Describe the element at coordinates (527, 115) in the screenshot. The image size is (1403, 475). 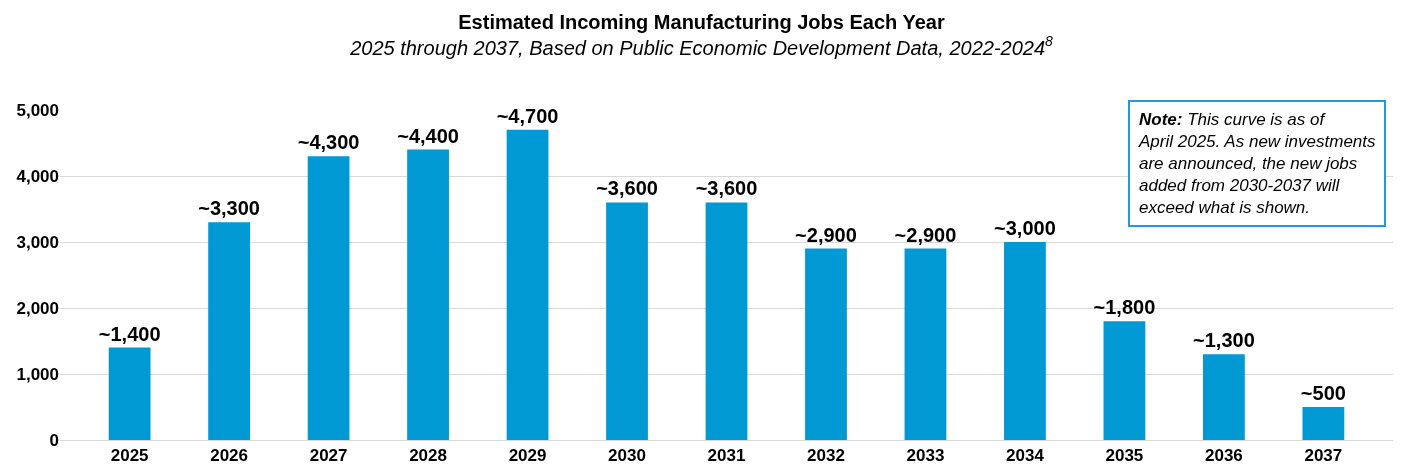
I see `data-label: ~4,700` at that location.